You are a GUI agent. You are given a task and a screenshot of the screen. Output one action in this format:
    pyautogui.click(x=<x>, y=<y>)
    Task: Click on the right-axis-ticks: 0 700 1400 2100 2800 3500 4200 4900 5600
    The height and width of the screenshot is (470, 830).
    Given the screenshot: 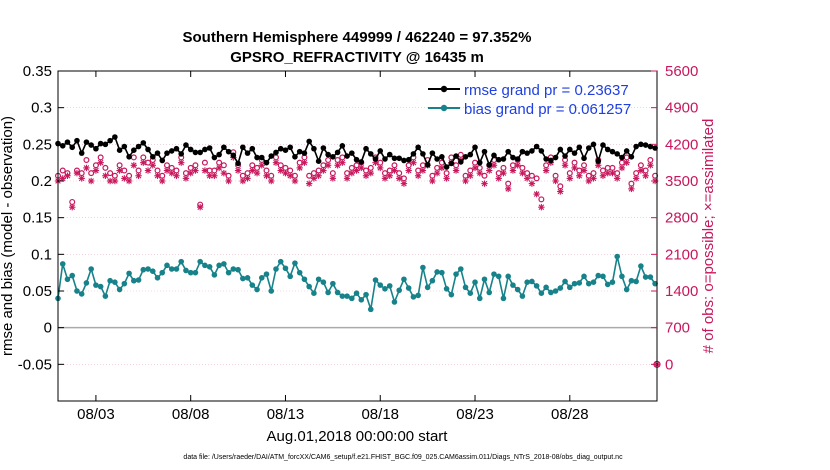 What is the action you would take?
    pyautogui.click(x=674, y=218)
    